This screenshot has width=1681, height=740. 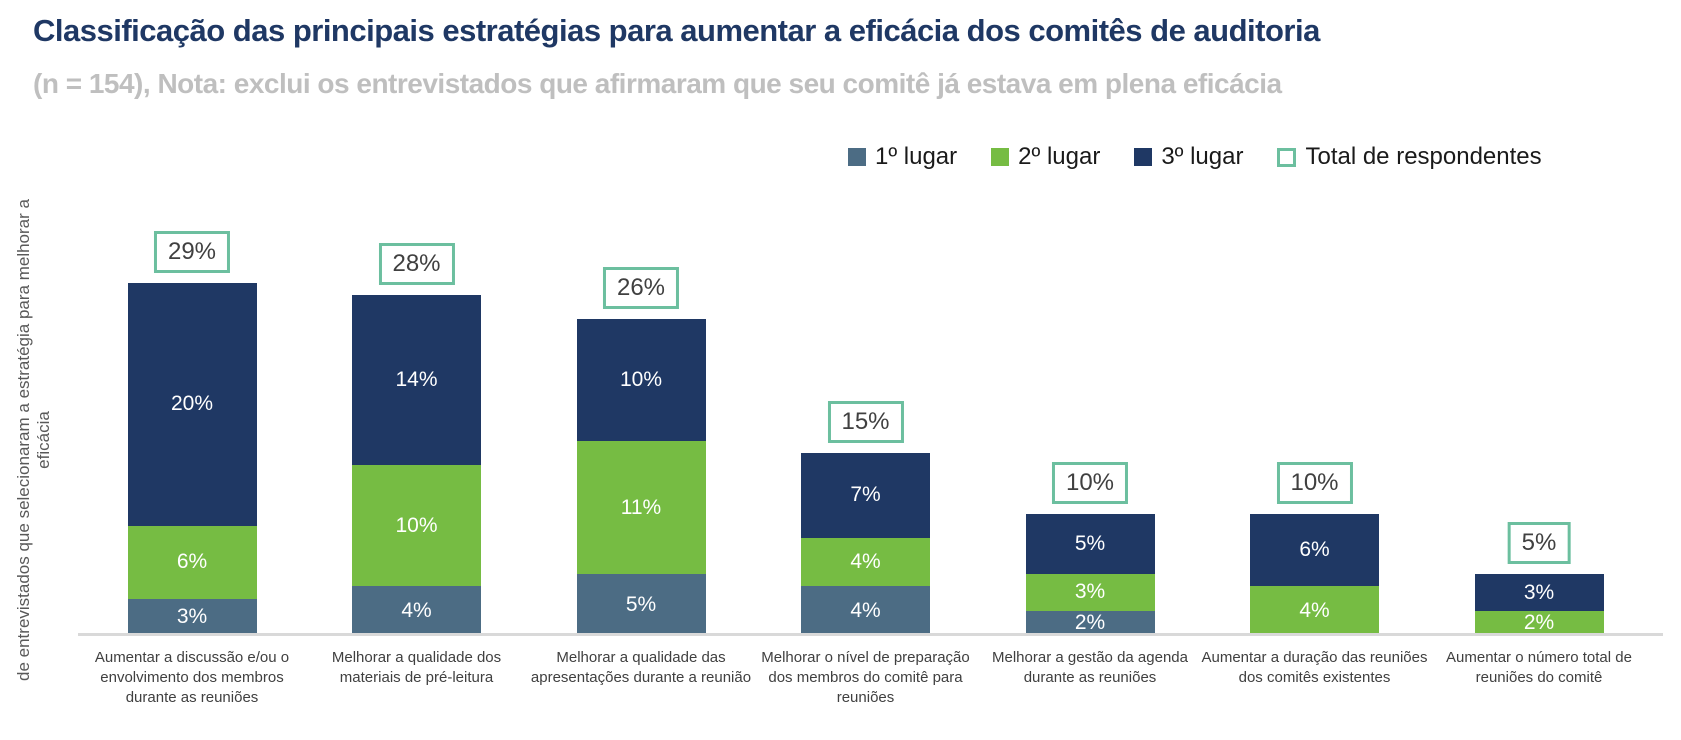 I want to click on bar-column-2: 14% 10% 4%, so click(x=416, y=465).